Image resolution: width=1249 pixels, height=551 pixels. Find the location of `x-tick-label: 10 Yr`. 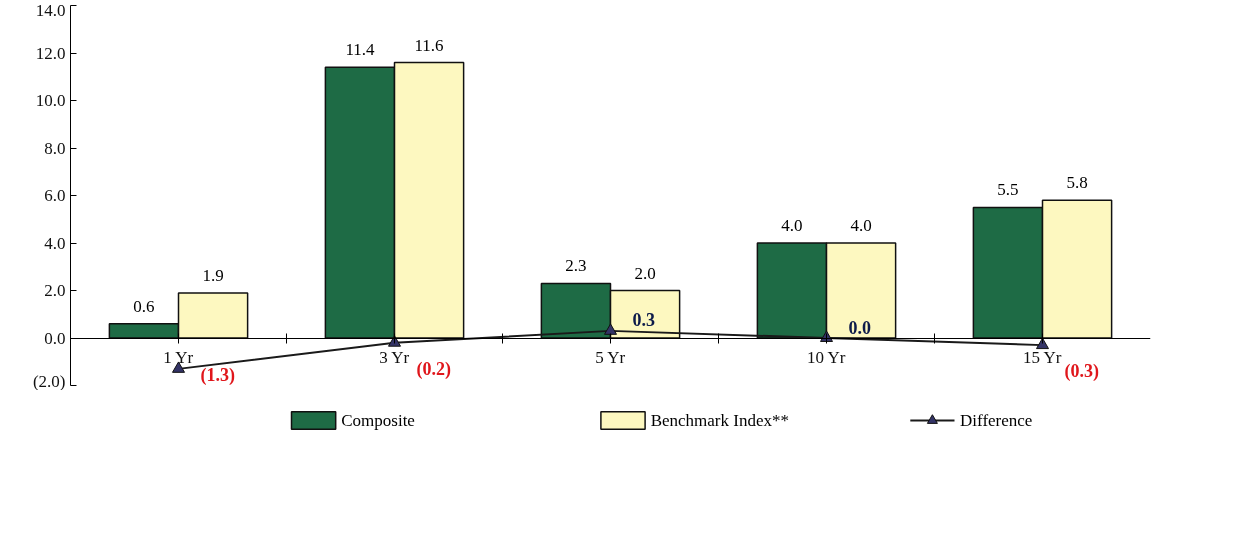

x-tick-label: 10 Yr is located at coordinates (826, 357).